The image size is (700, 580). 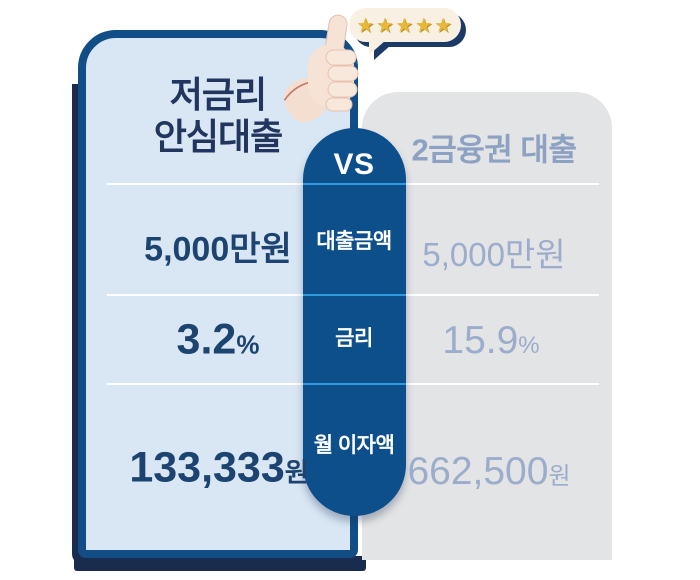 What do you see at coordinates (354, 338) in the screenshot?
I see `row-label-interest-rate: 금리` at bounding box center [354, 338].